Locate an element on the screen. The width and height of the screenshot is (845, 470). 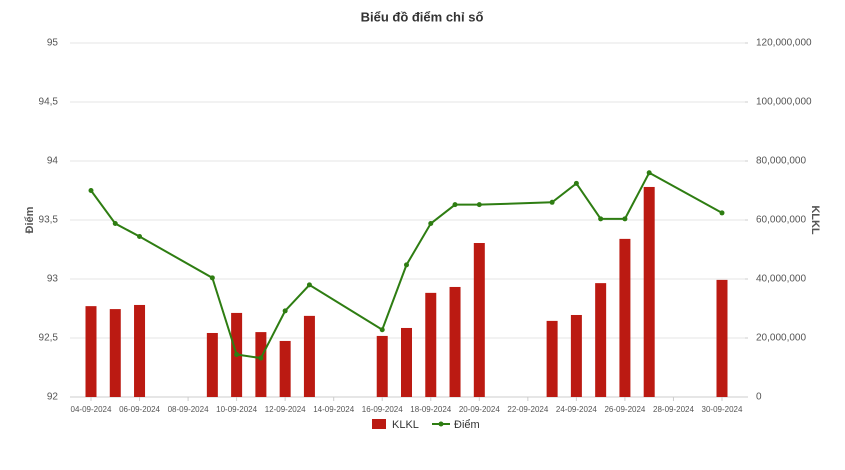
legend-label: KLKL is located at coordinates (405, 425).